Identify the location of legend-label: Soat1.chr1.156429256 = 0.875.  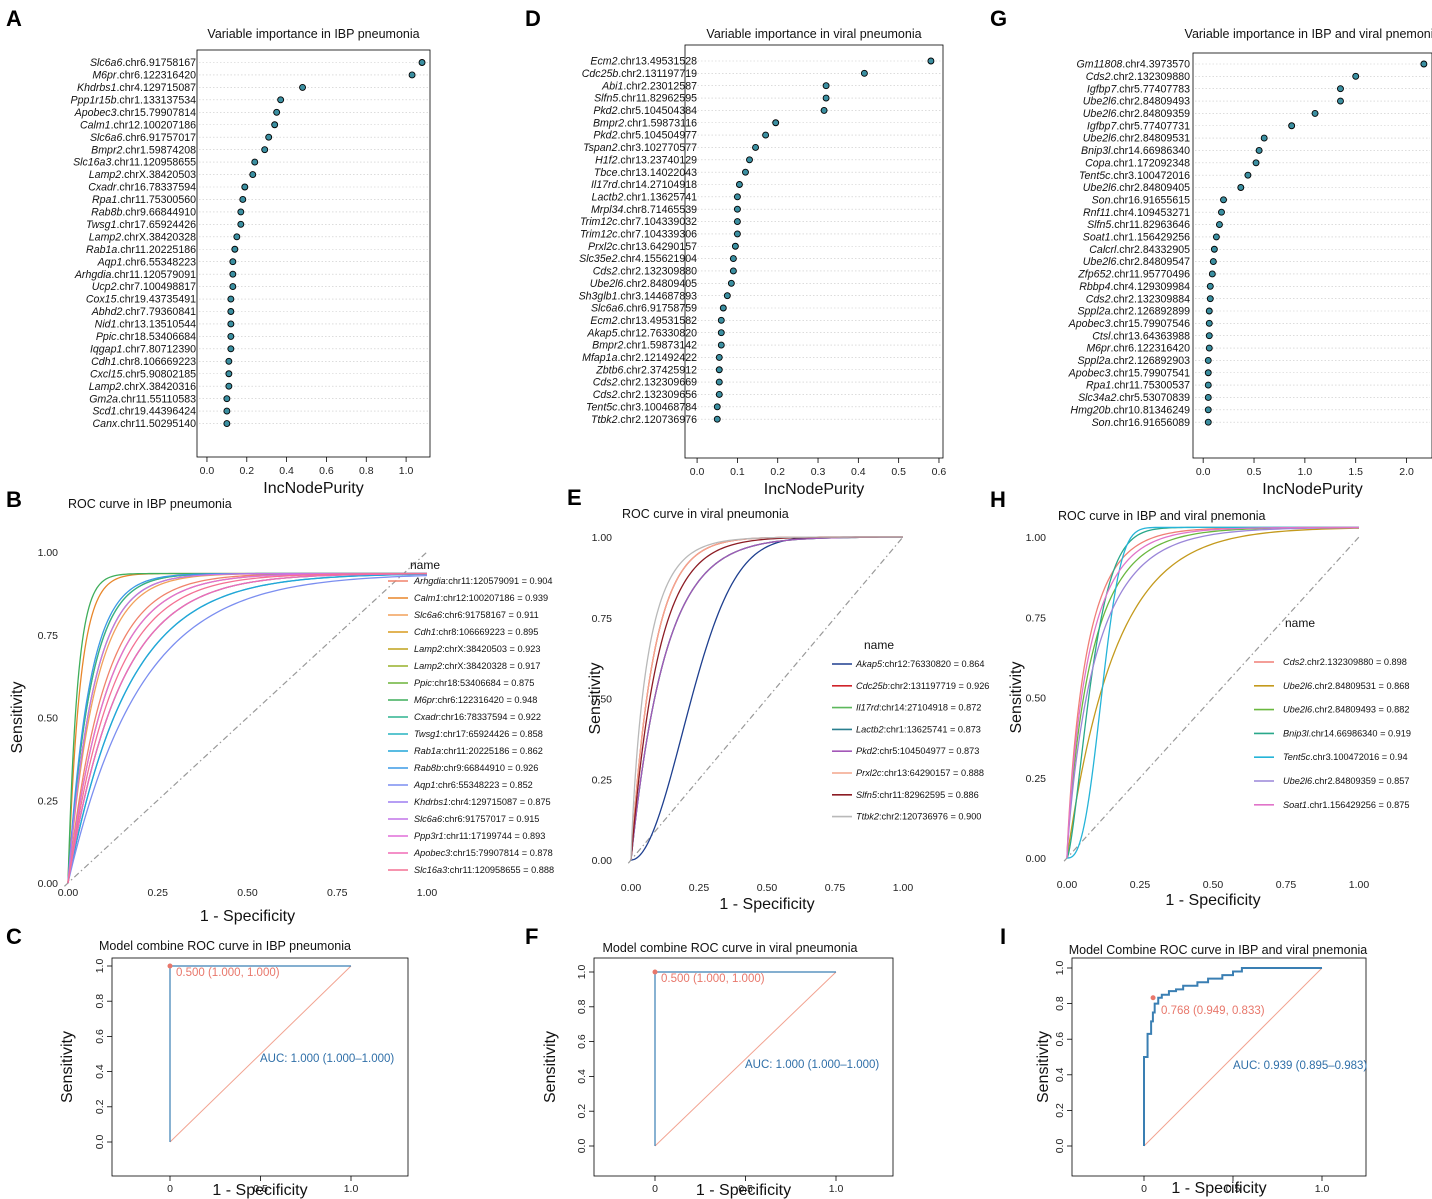
(1346, 805).